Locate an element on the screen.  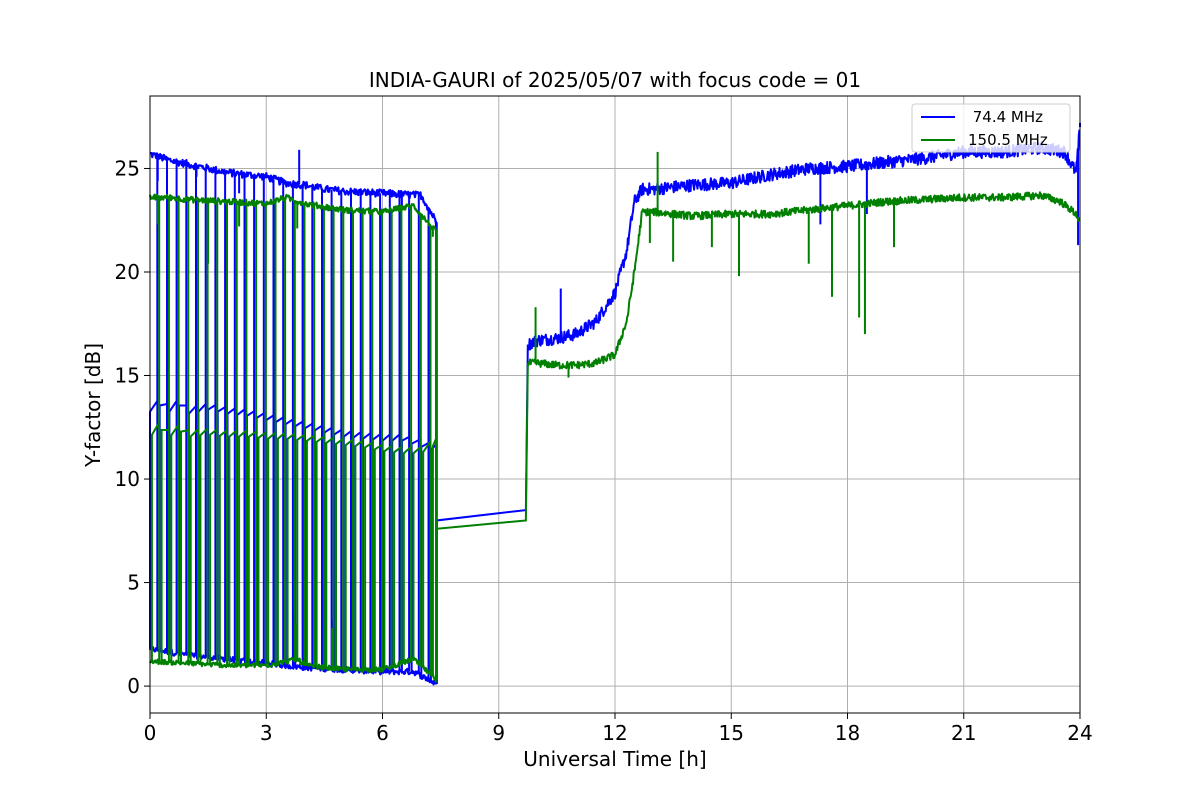
legend-entry-74-mhz: 74.4 MHz is located at coordinates (1005, 117).